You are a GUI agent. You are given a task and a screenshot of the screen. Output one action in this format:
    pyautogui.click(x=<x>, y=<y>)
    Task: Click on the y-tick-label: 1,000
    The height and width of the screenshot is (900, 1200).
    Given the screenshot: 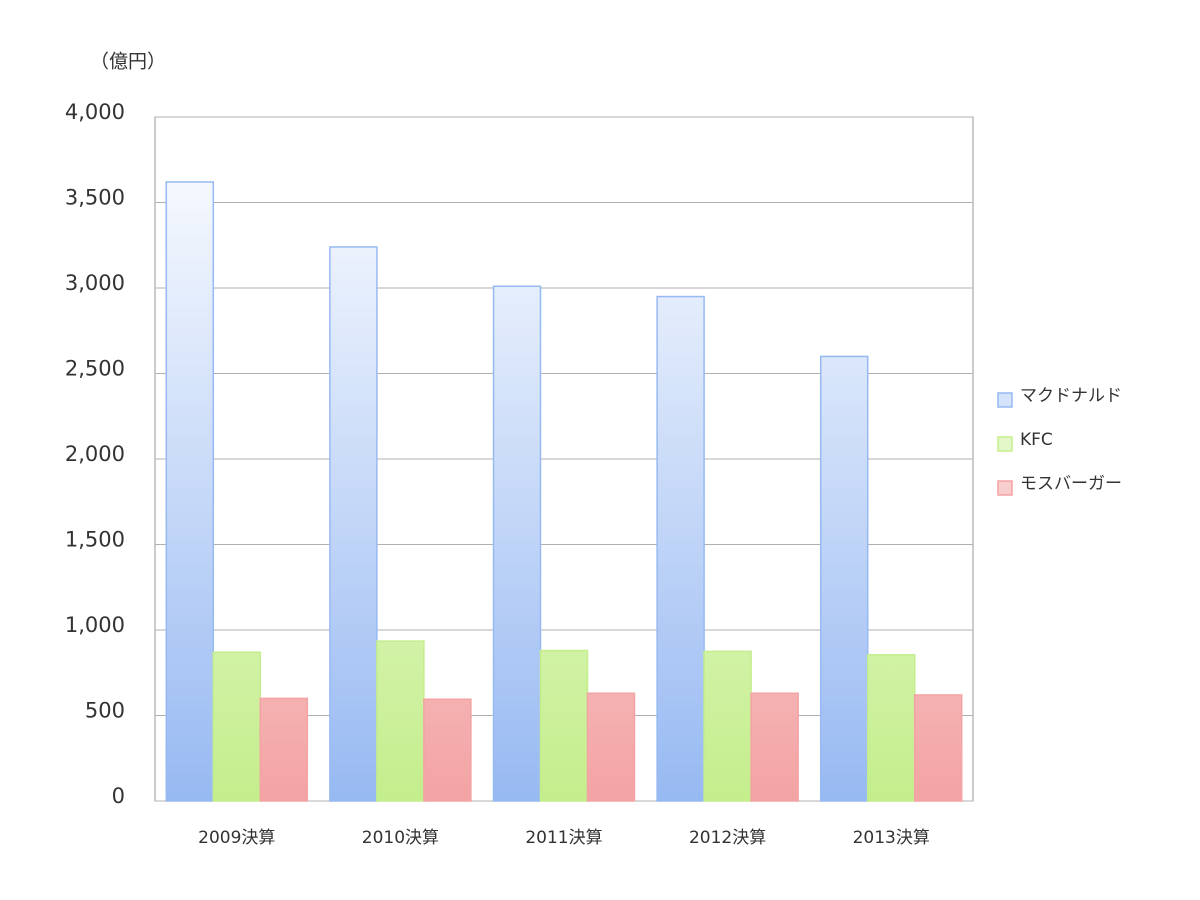 What is the action you would take?
    pyautogui.click(x=95, y=625)
    